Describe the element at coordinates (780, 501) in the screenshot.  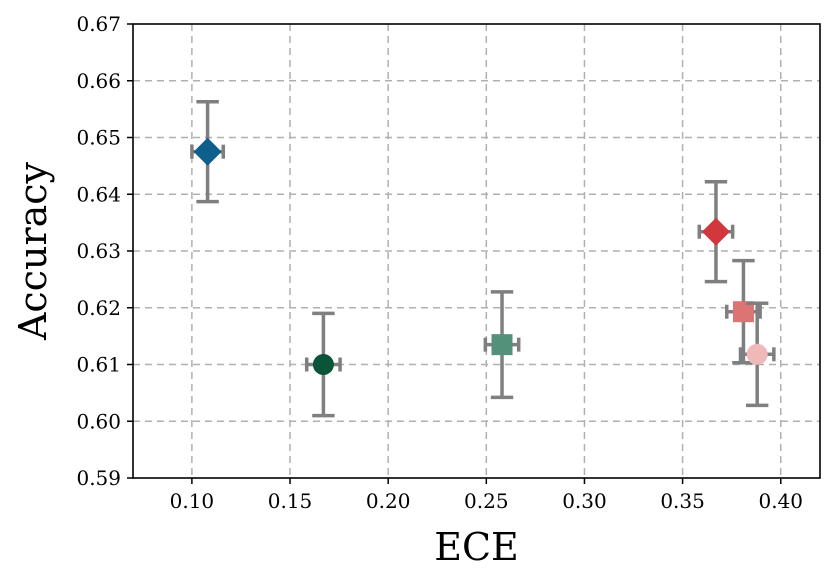
I see `x-tick-label: 0.40` at that location.